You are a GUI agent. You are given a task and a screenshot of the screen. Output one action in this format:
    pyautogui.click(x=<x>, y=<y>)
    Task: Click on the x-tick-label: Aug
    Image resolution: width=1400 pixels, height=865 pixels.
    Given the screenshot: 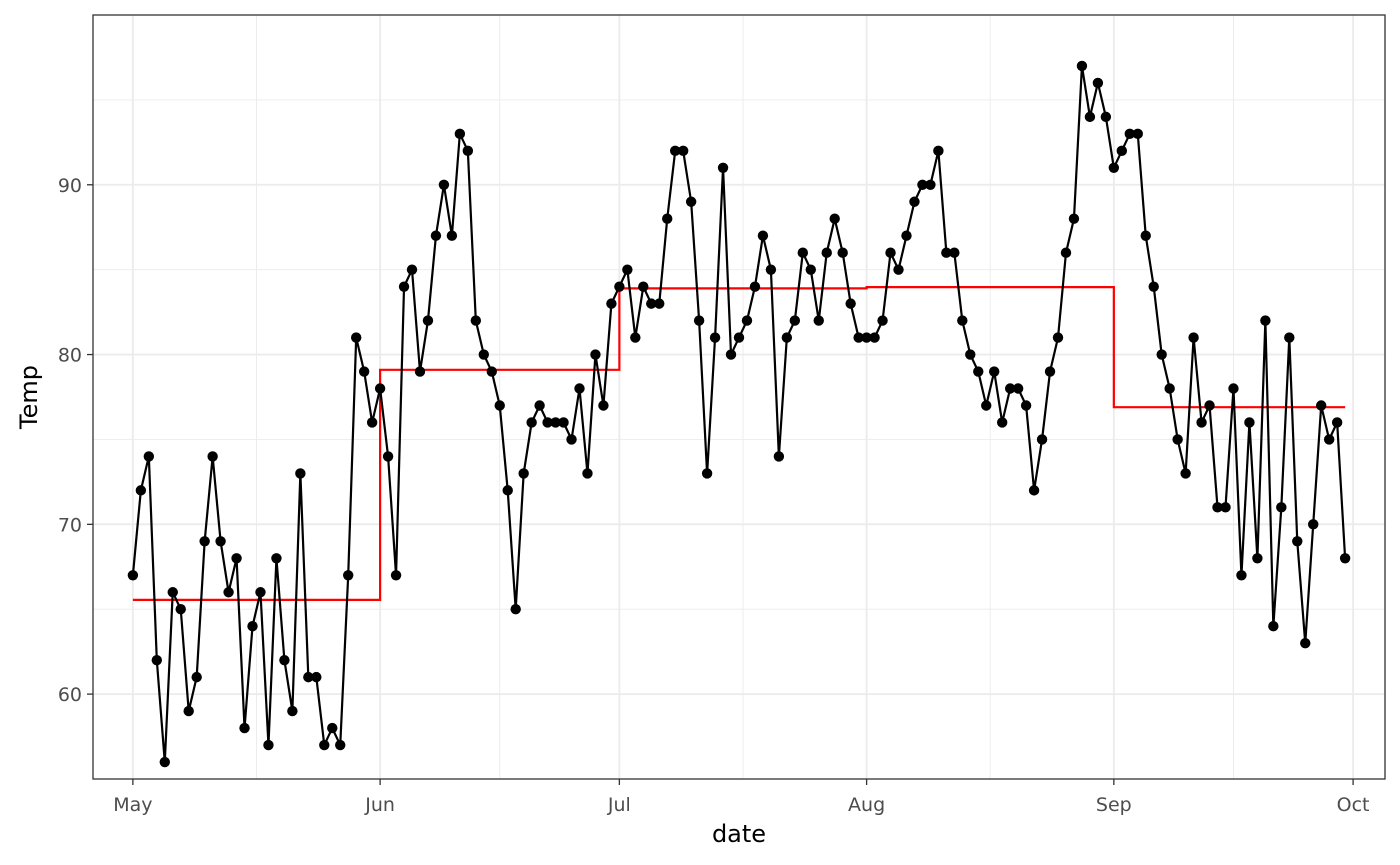 What is the action you would take?
    pyautogui.click(x=866, y=805)
    